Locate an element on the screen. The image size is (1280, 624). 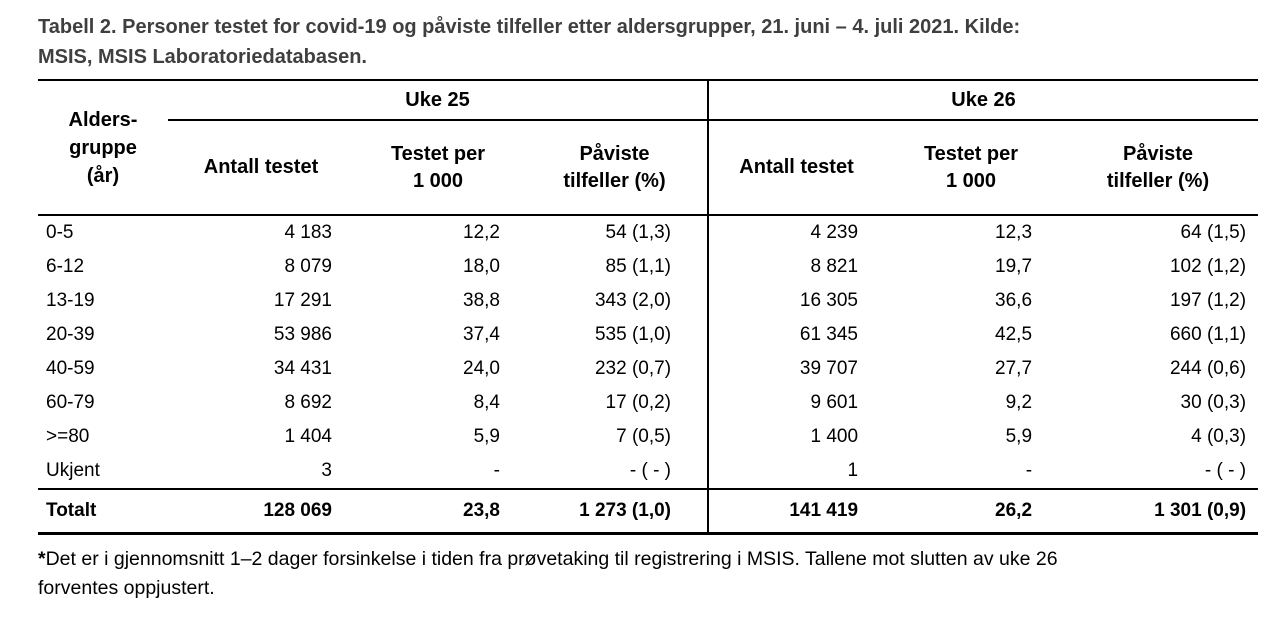
value-cell: 38,8 is located at coordinates (481, 300).